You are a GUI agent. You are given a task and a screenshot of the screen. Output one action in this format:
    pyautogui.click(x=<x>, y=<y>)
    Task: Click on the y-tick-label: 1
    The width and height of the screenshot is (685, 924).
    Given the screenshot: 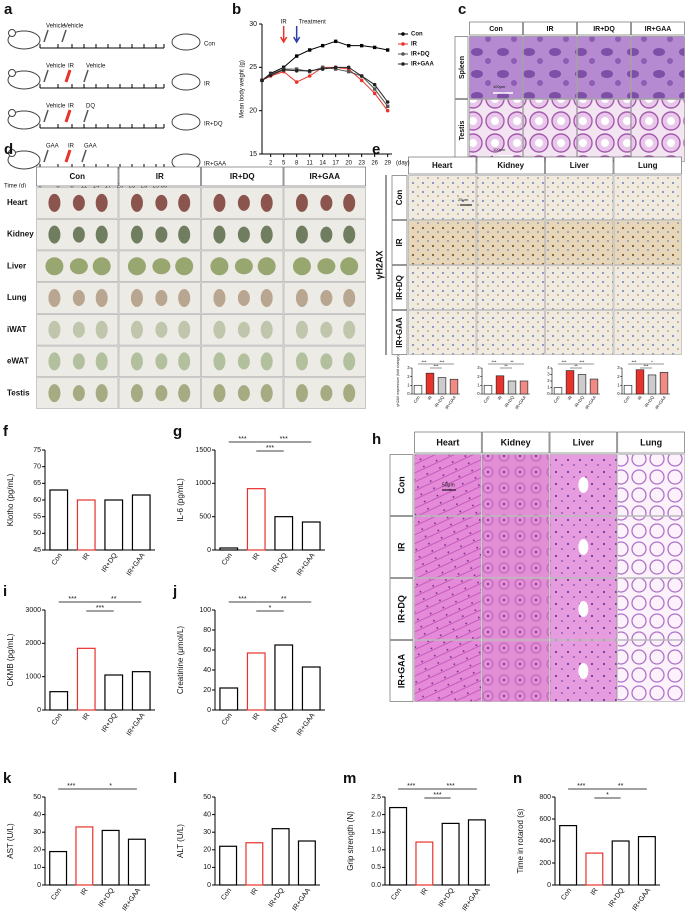 What is the action you would take?
    pyautogui.click(x=548, y=387)
    